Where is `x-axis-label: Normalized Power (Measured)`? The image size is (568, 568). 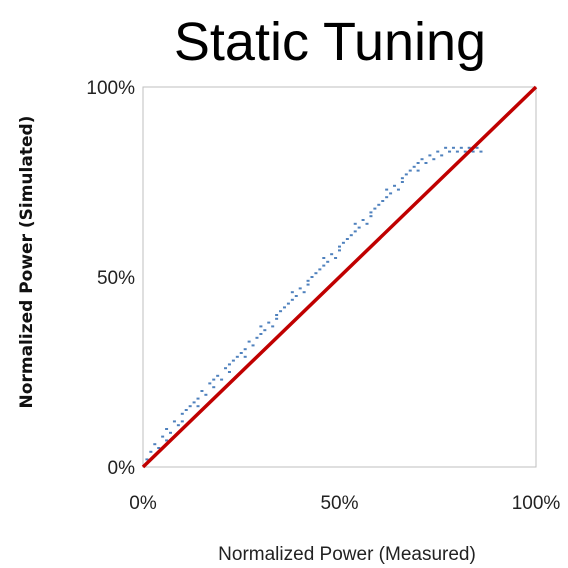
x-axis-label: Normalized Power (Measured) is located at coordinates (347, 554).